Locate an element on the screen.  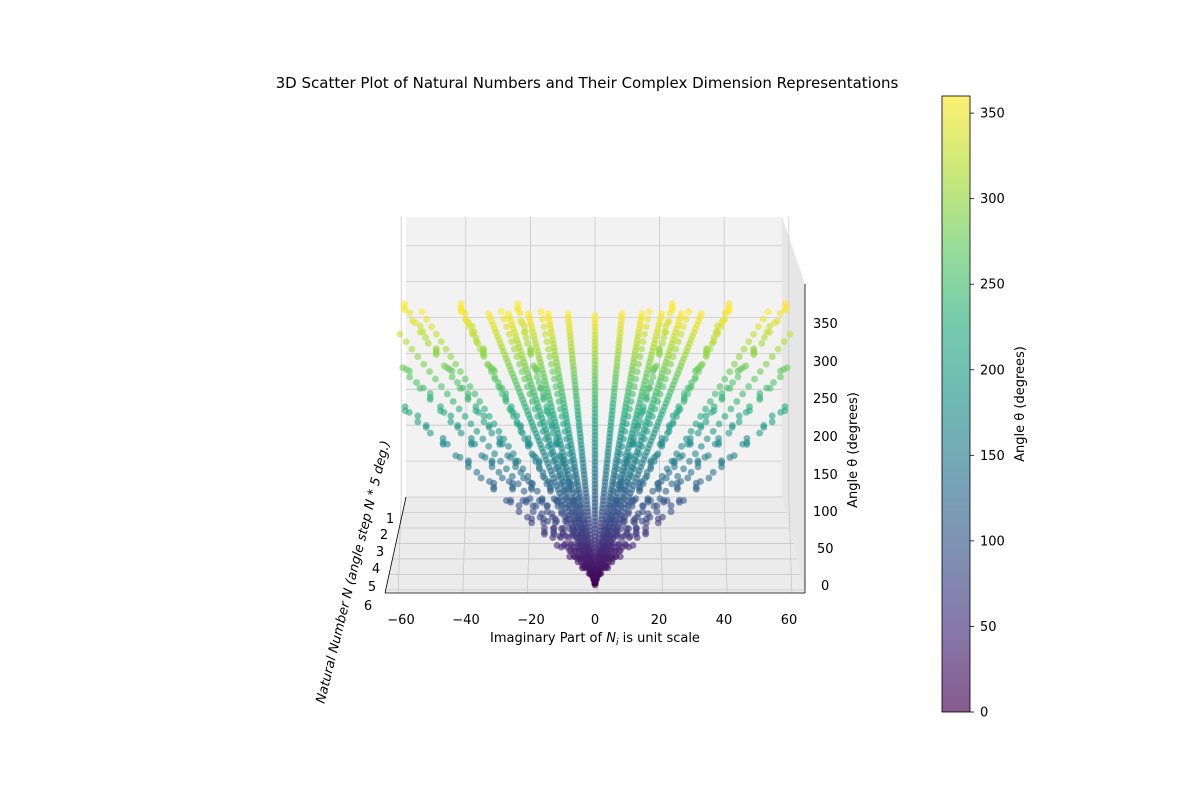
y-tick-label: 2 is located at coordinates (384, 535).